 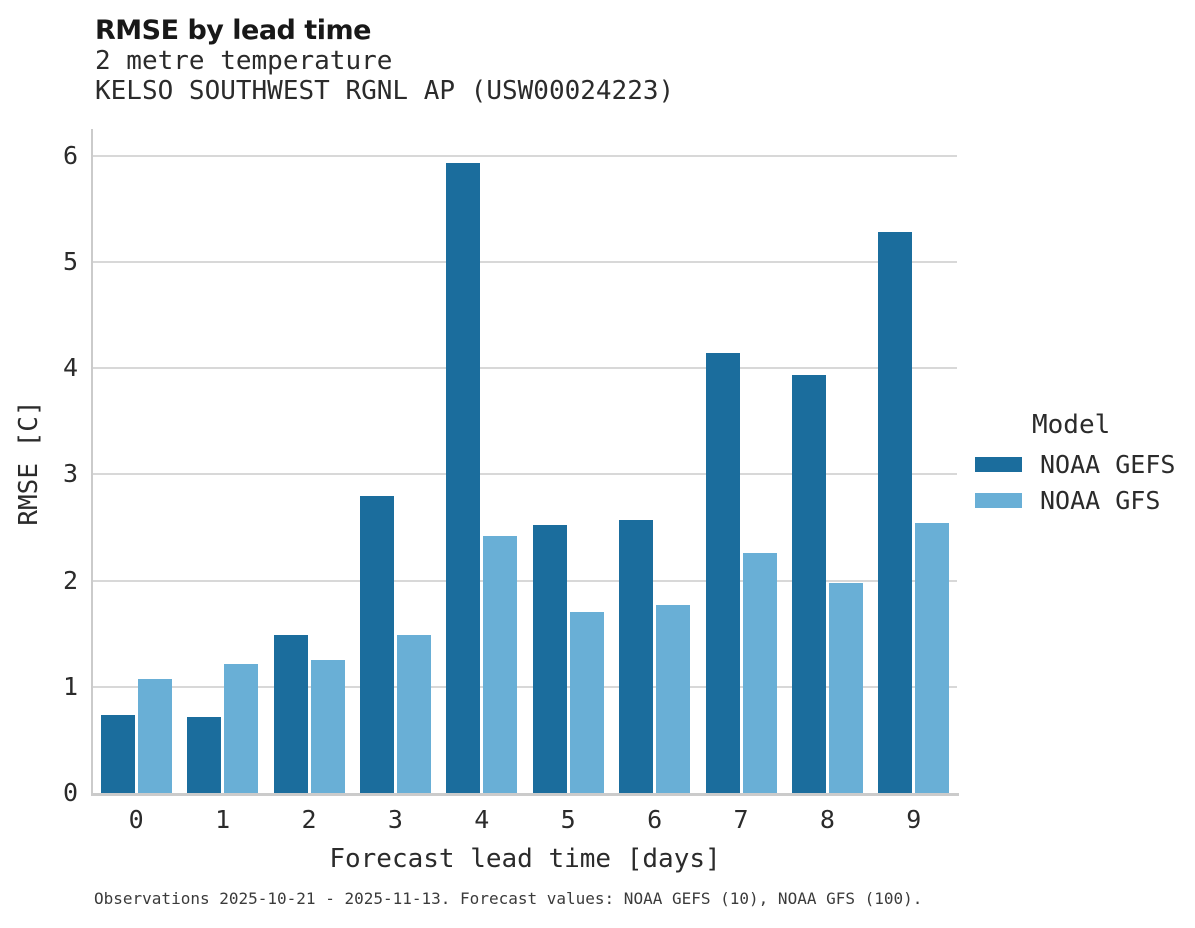 I want to click on legend-title: Model, so click(x=1071, y=425).